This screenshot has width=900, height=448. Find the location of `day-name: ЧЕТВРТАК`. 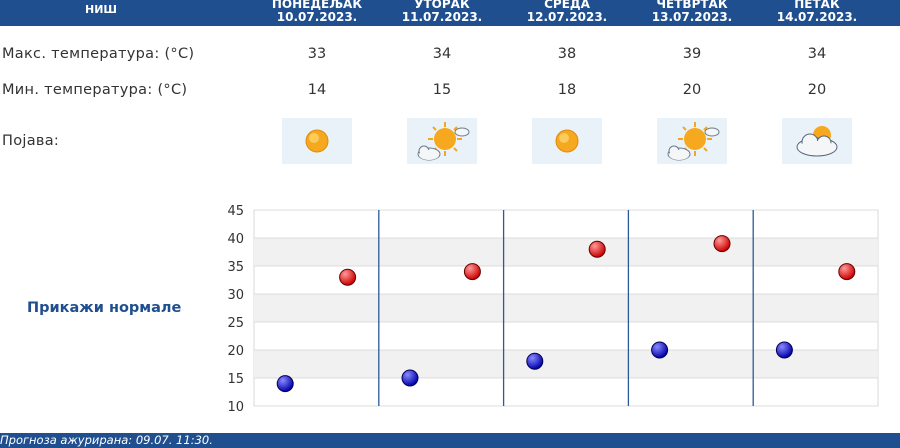

day-name: ЧЕТВРТАК is located at coordinates (692, 5).